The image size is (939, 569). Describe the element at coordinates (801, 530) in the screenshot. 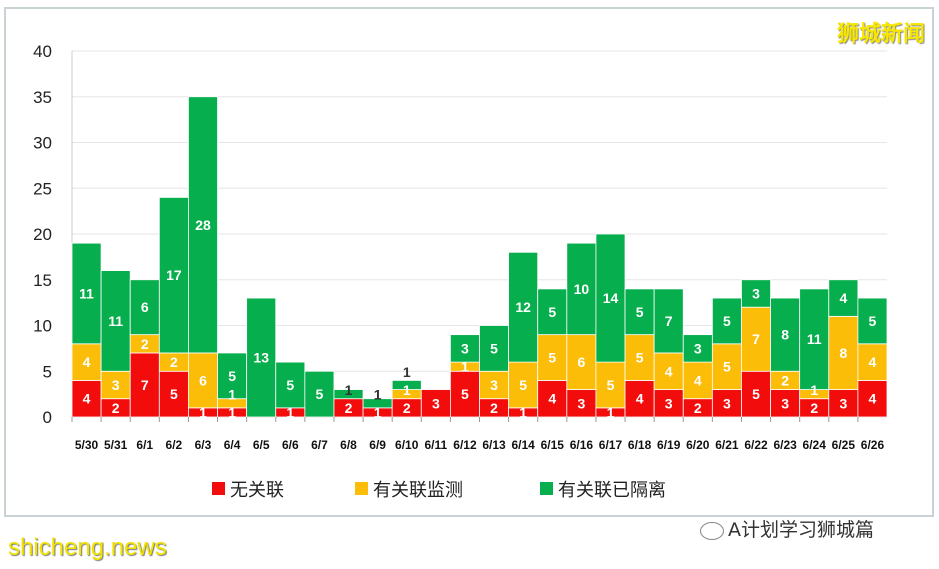

I see `watermark-bottom-right-text: A计划学习狮城篇` at that location.